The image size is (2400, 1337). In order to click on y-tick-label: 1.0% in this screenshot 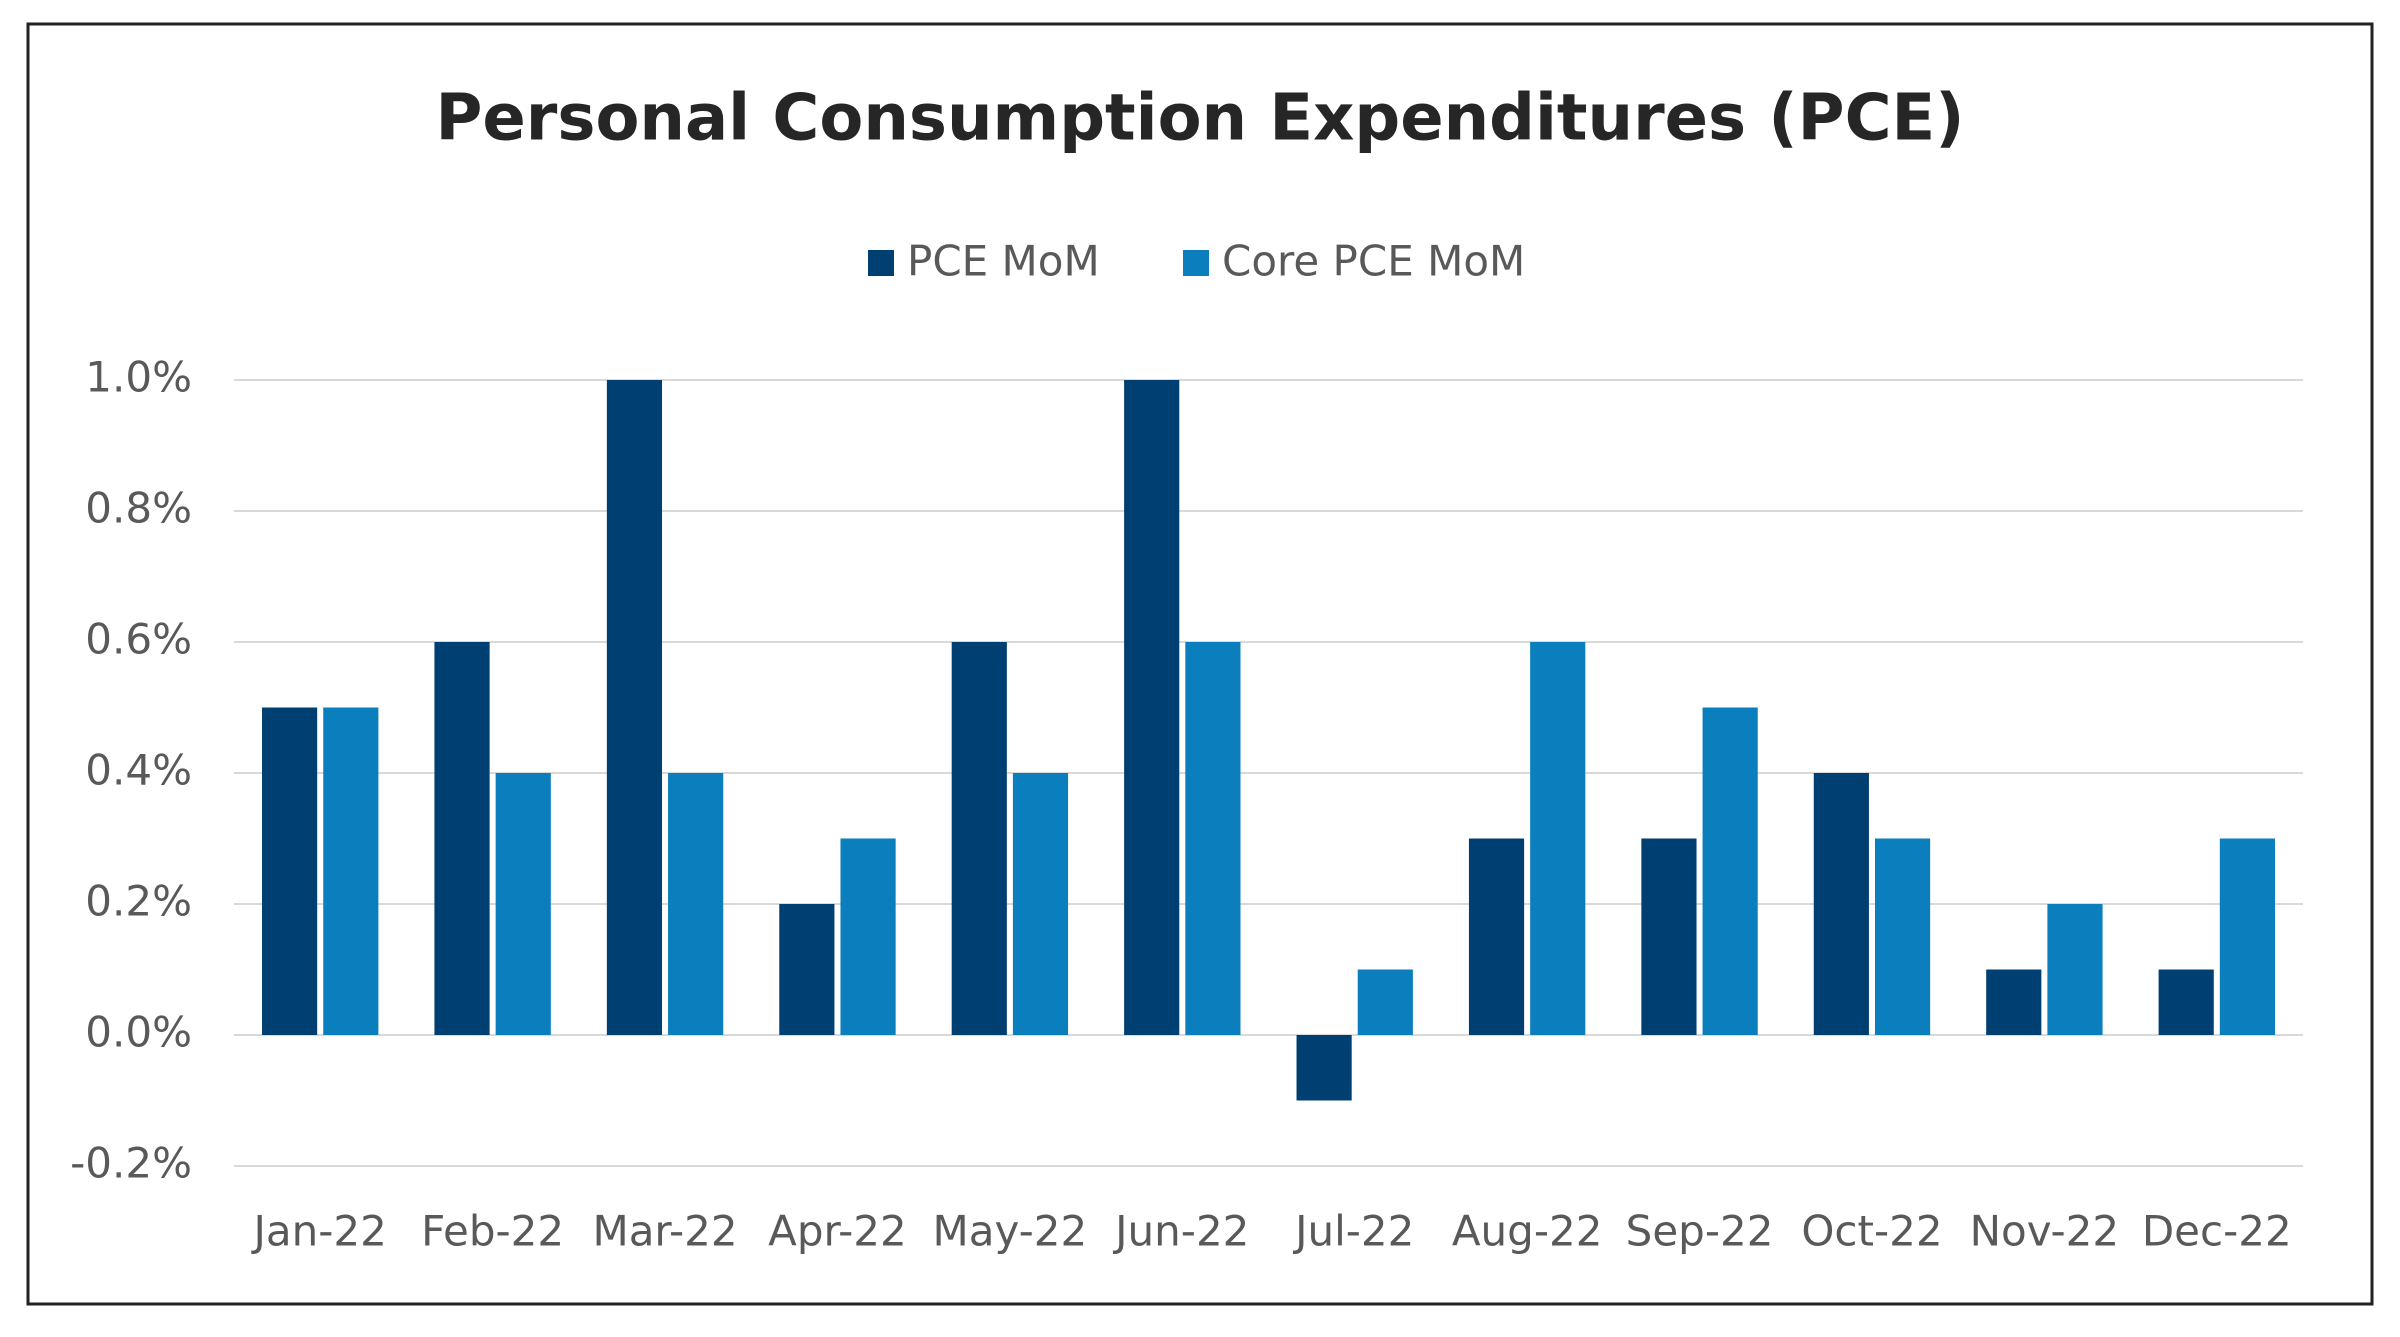, I will do `click(138, 377)`.